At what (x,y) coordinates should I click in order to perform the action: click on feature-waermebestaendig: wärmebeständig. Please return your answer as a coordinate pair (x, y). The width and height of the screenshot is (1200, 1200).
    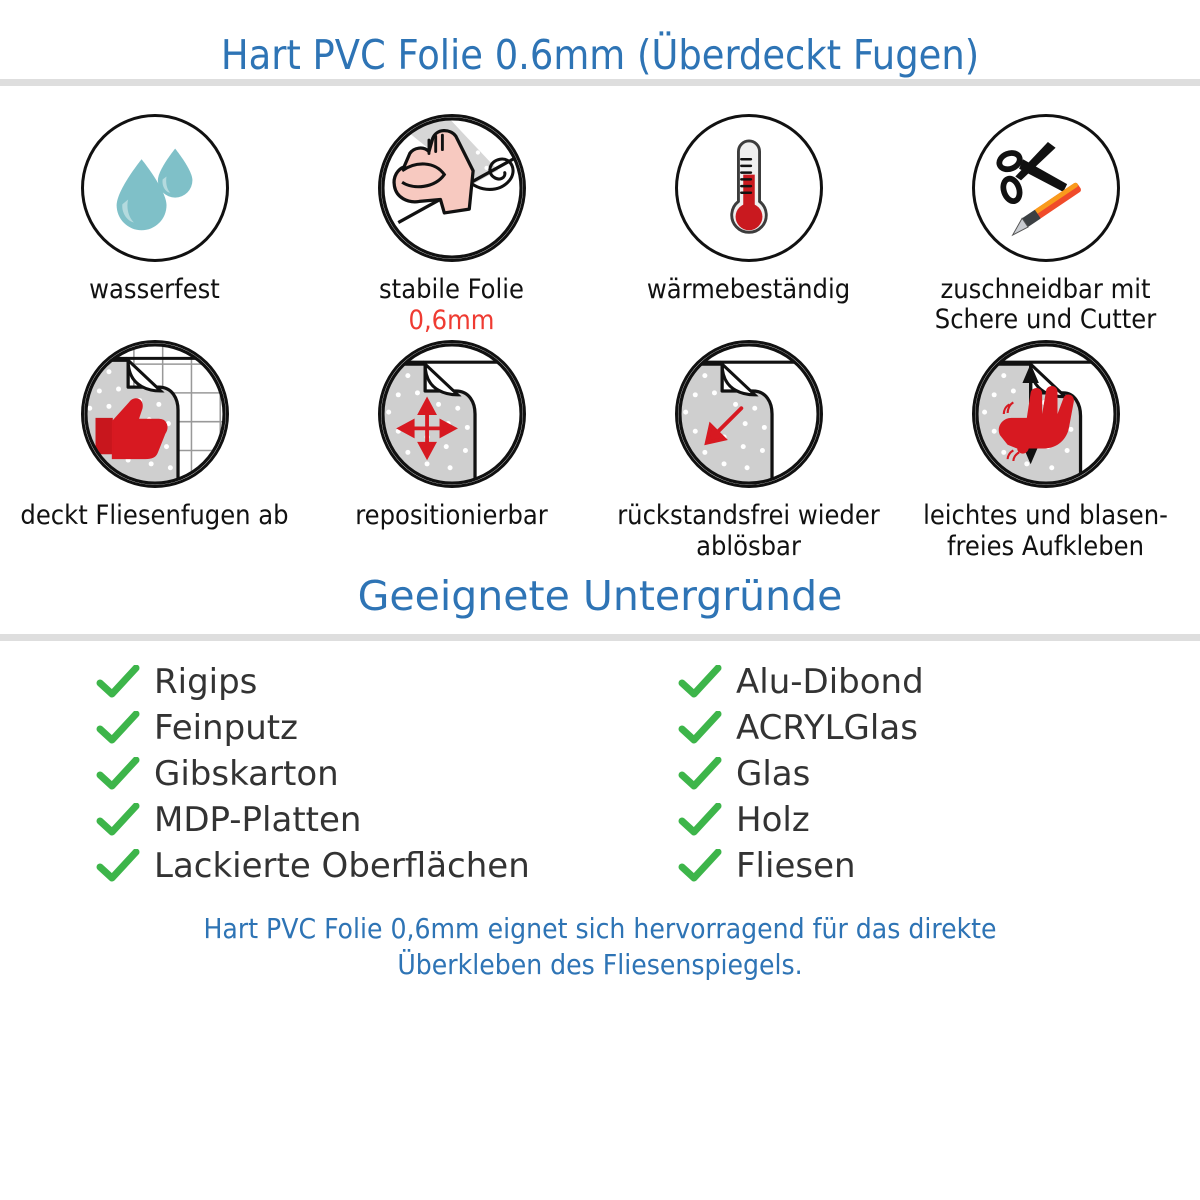
    Looking at the image, I should click on (748, 225).